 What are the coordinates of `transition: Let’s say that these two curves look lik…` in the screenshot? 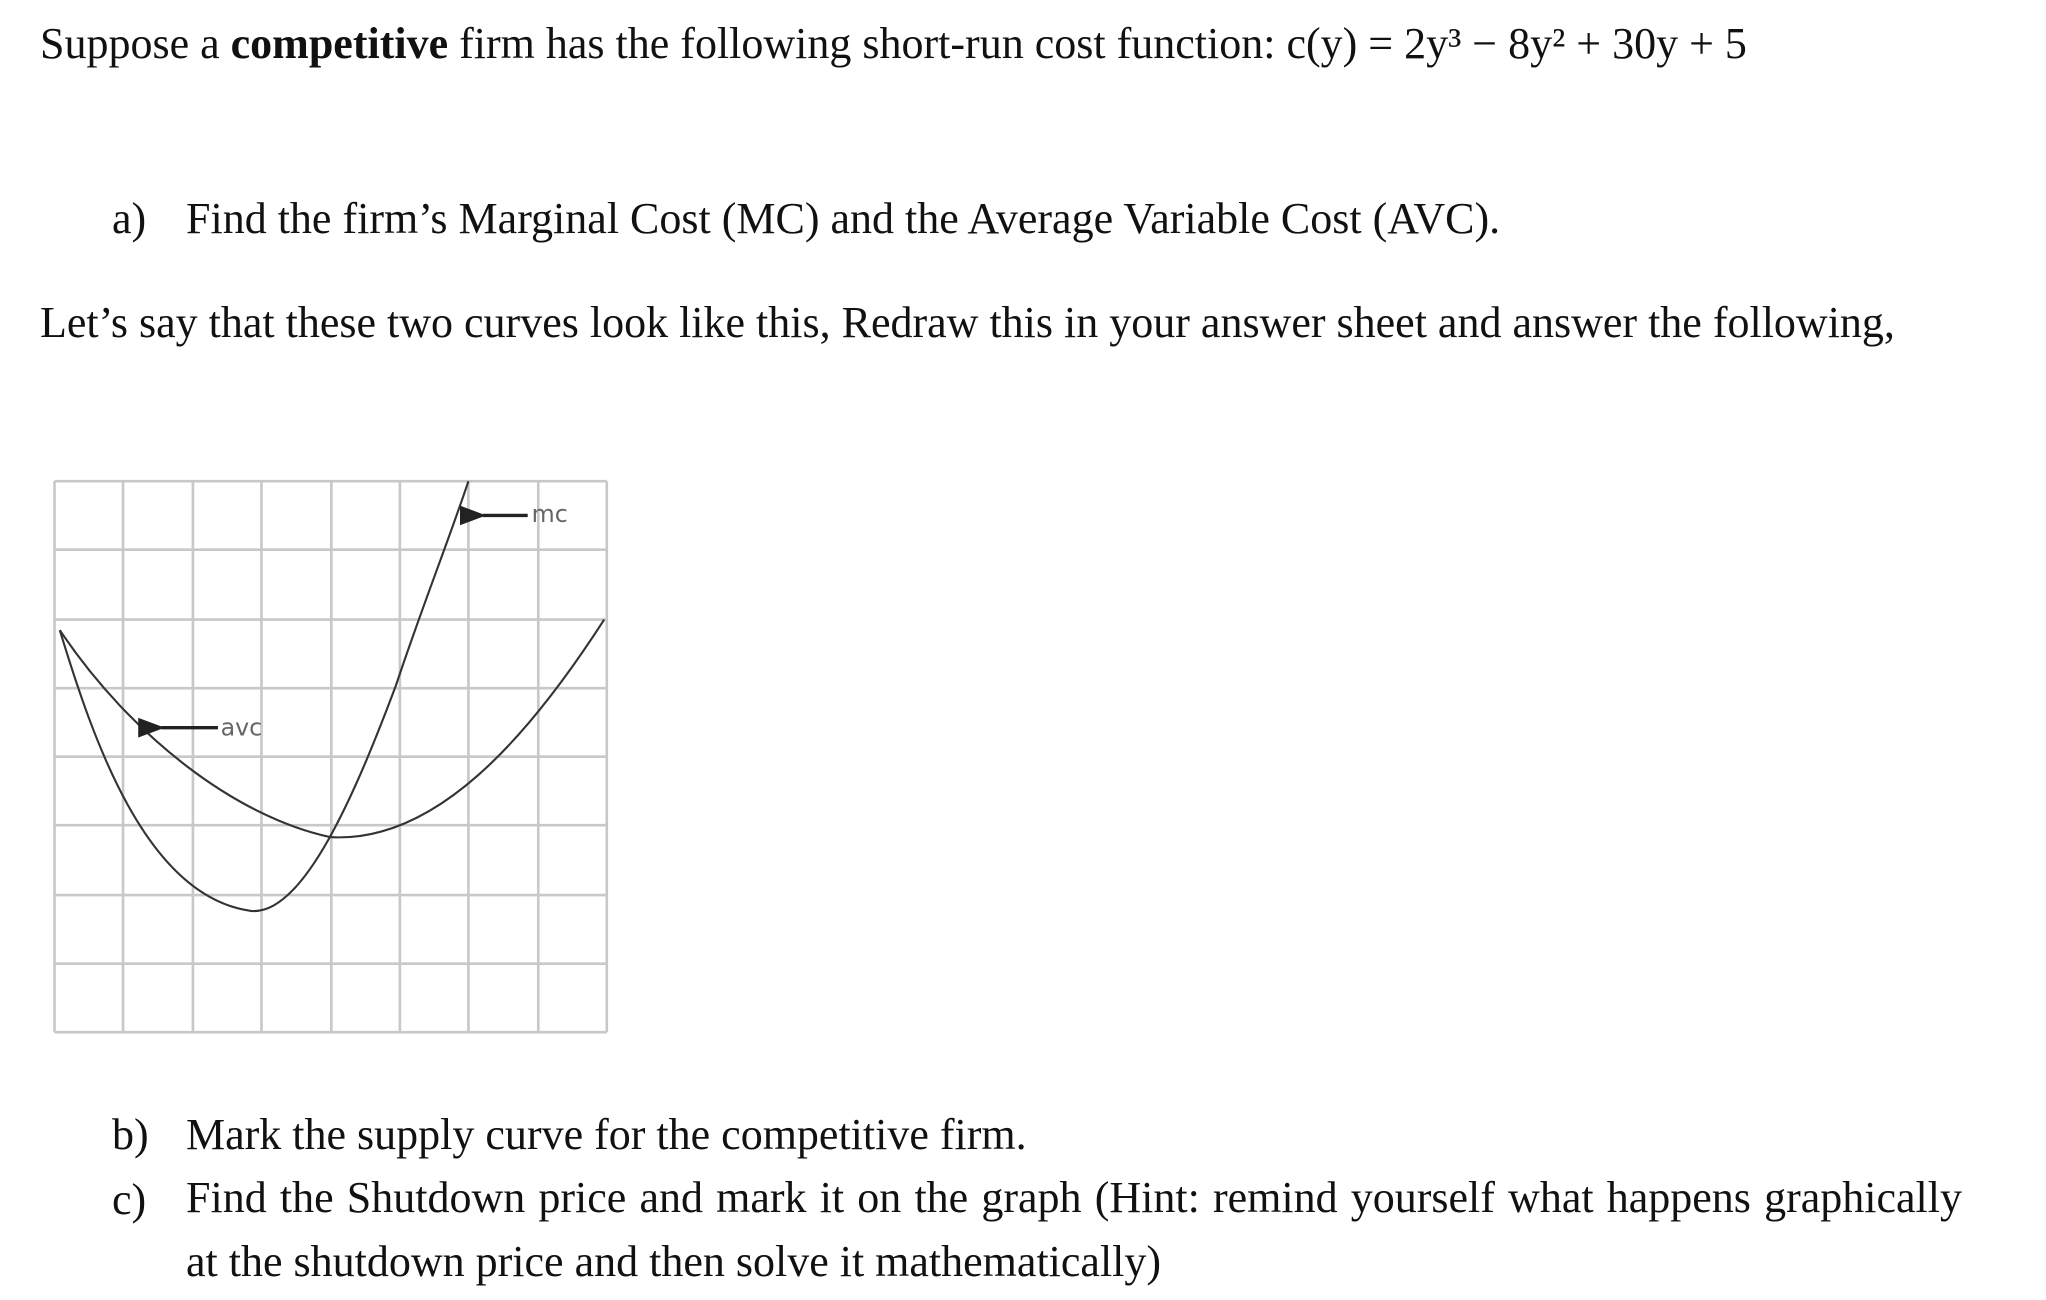 It's located at (967, 322).